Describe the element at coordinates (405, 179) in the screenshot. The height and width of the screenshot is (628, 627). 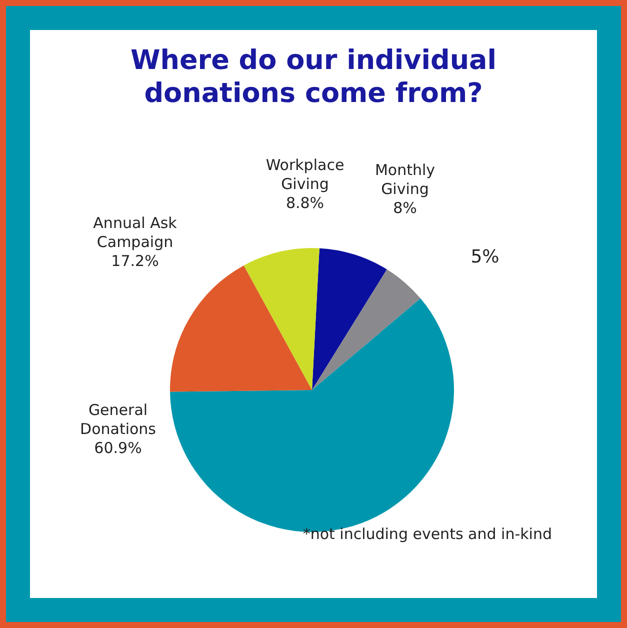
I see `slice-label: Monthly Giving` at that location.